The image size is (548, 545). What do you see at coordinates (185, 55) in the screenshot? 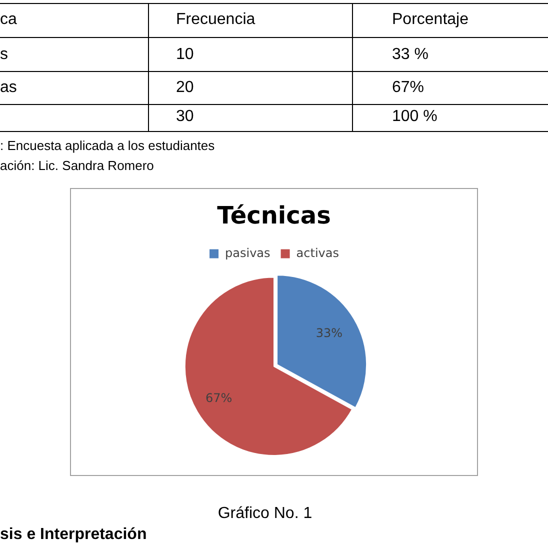
I see `text: 10` at bounding box center [185, 55].